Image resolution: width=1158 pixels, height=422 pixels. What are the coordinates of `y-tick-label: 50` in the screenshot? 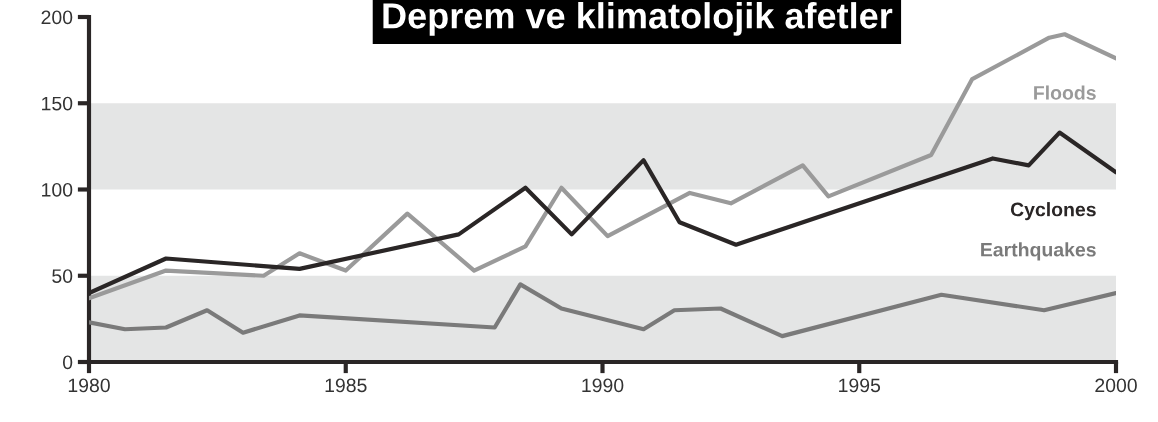 It's located at (62, 276).